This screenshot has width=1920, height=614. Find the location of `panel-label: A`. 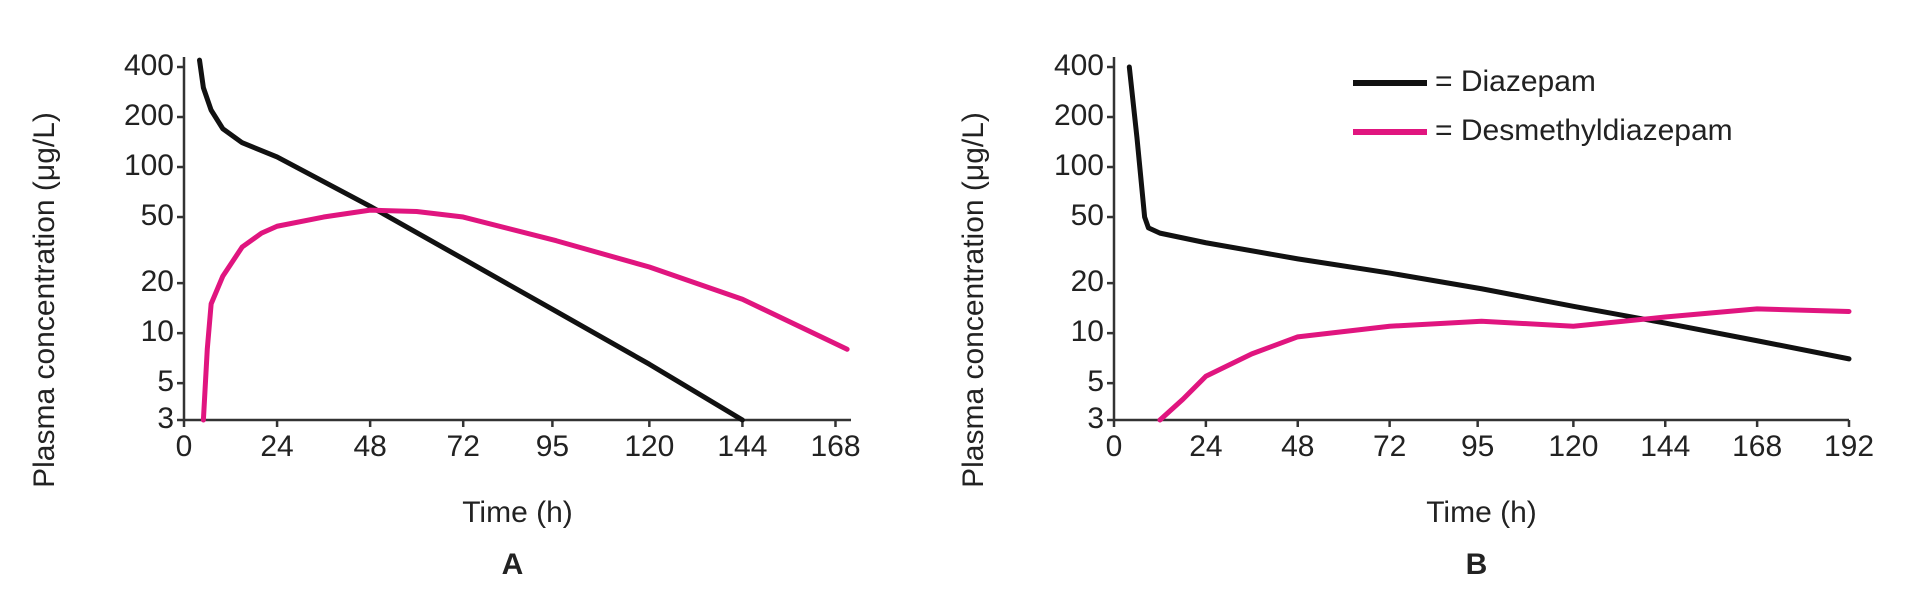

panel-label: A is located at coordinates (513, 564).